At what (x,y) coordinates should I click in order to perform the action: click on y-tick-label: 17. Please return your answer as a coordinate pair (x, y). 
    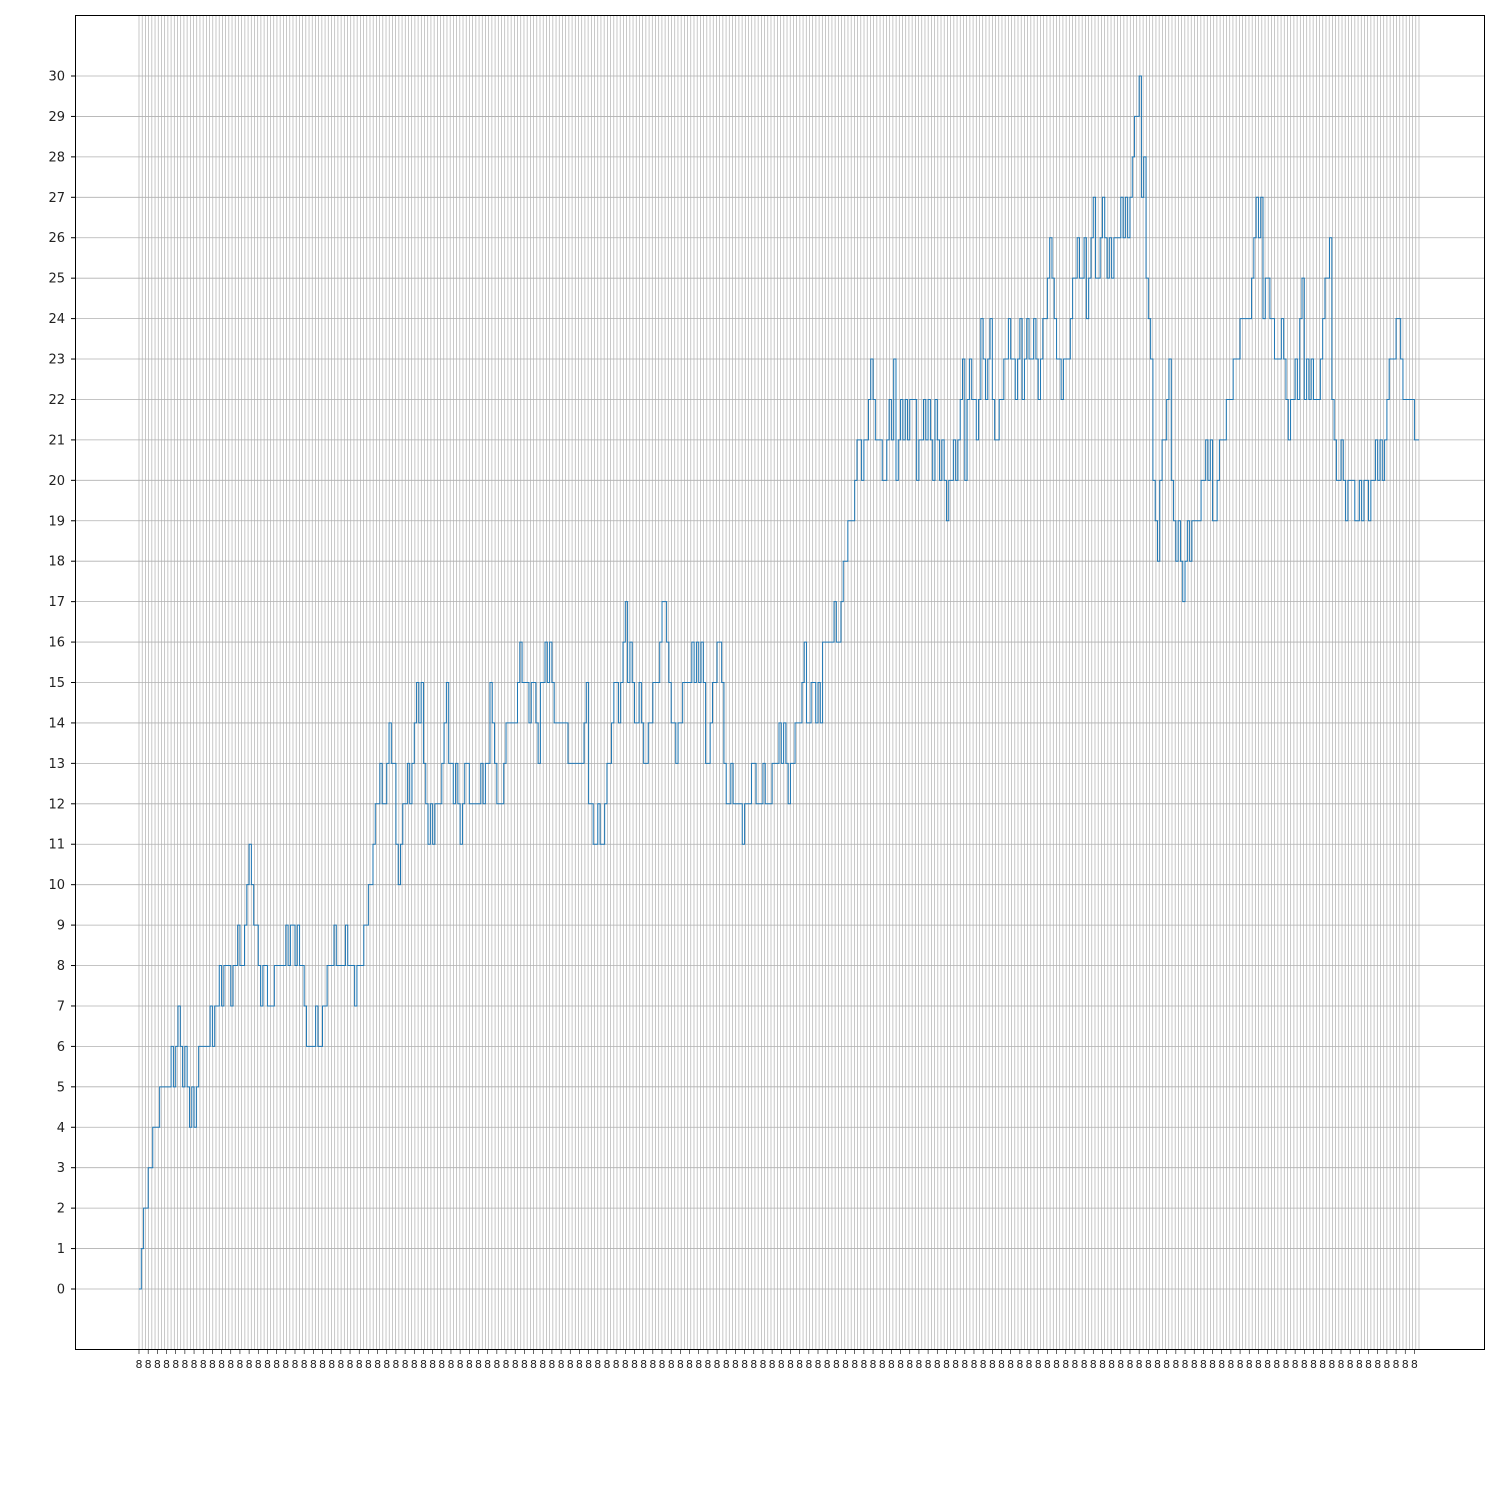
    Looking at the image, I should click on (56, 602).